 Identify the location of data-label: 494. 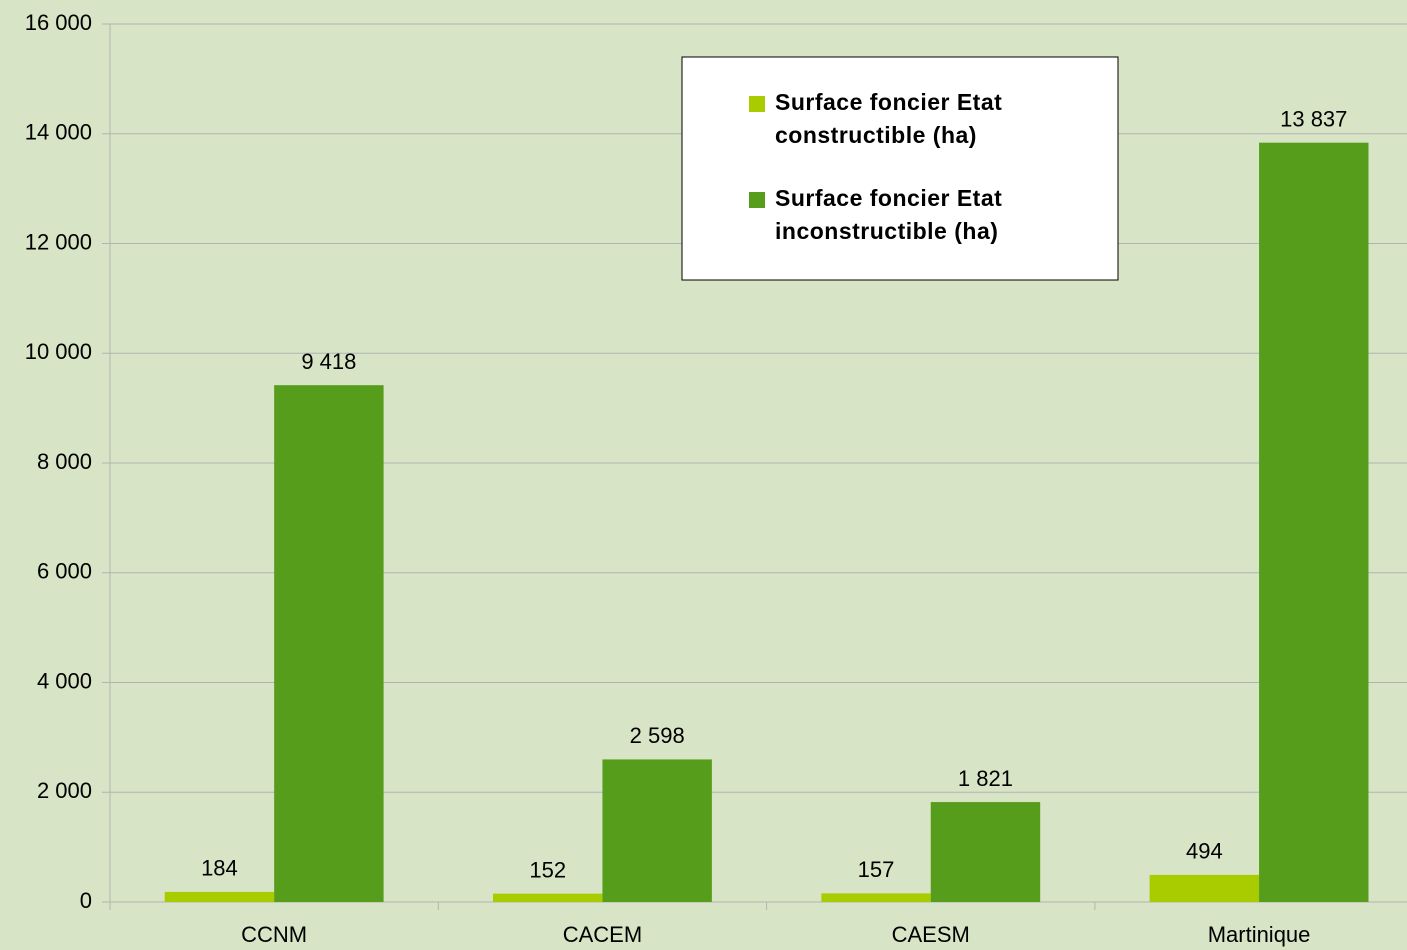
(1204, 851).